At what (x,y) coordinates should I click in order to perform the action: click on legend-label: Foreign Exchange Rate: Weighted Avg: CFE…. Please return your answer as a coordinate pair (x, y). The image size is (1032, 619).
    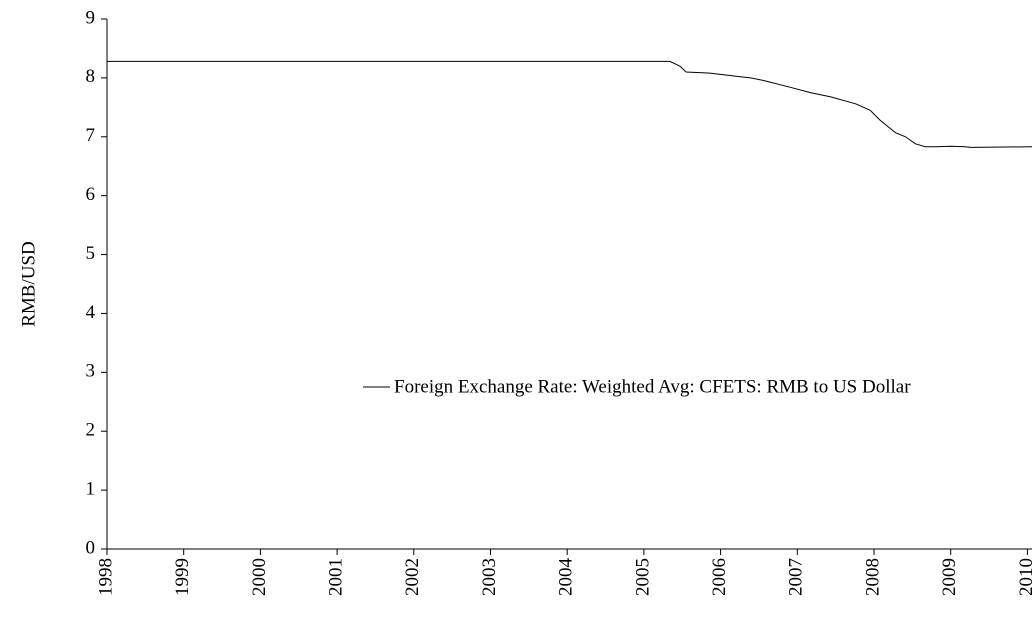
    Looking at the image, I should click on (652, 386).